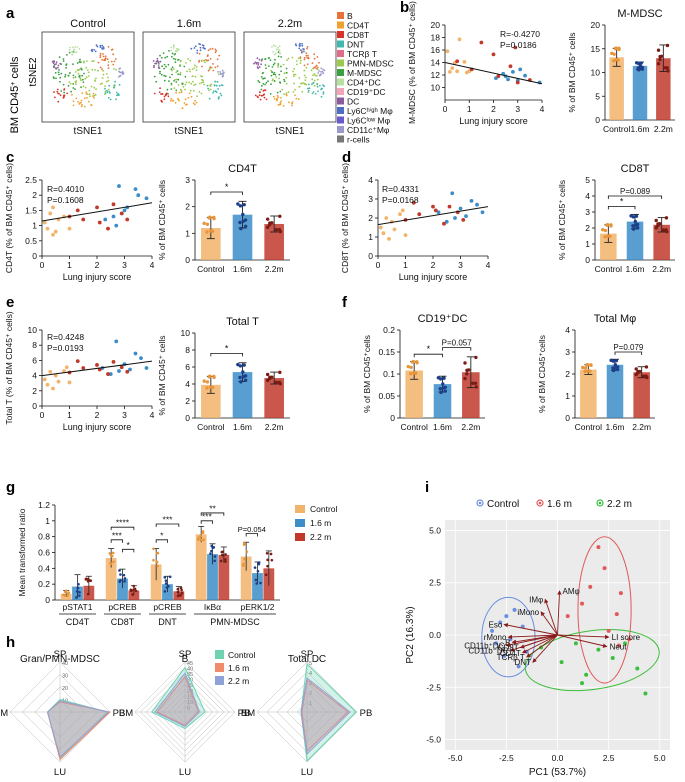  Describe the element at coordinates (488, 651) in the screenshot. I see `loading-label: CD11b⁻DC` at that location.